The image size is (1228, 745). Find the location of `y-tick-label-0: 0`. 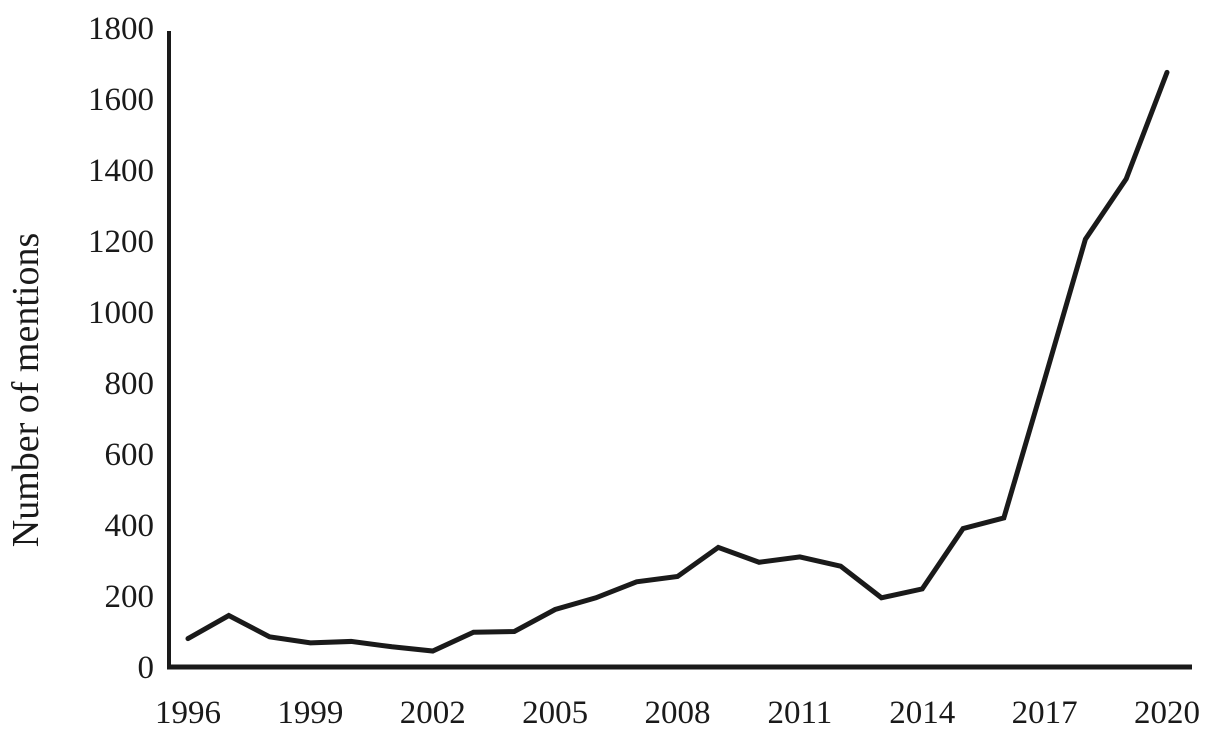

y-tick-label-0: 0 is located at coordinates (146, 668).